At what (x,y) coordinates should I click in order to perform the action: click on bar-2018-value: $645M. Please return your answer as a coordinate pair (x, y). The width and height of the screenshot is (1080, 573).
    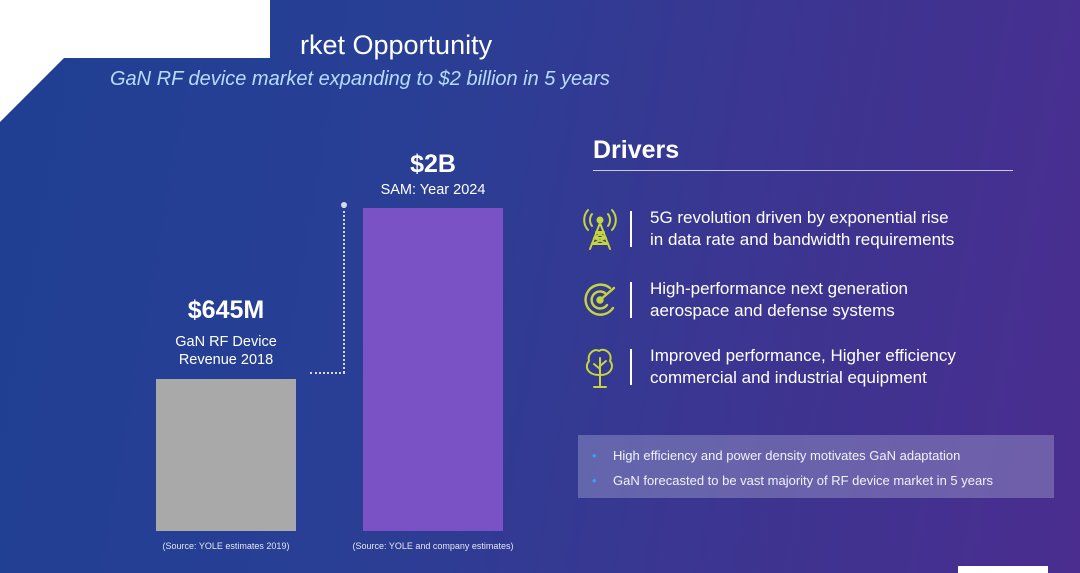
    Looking at the image, I should click on (226, 310).